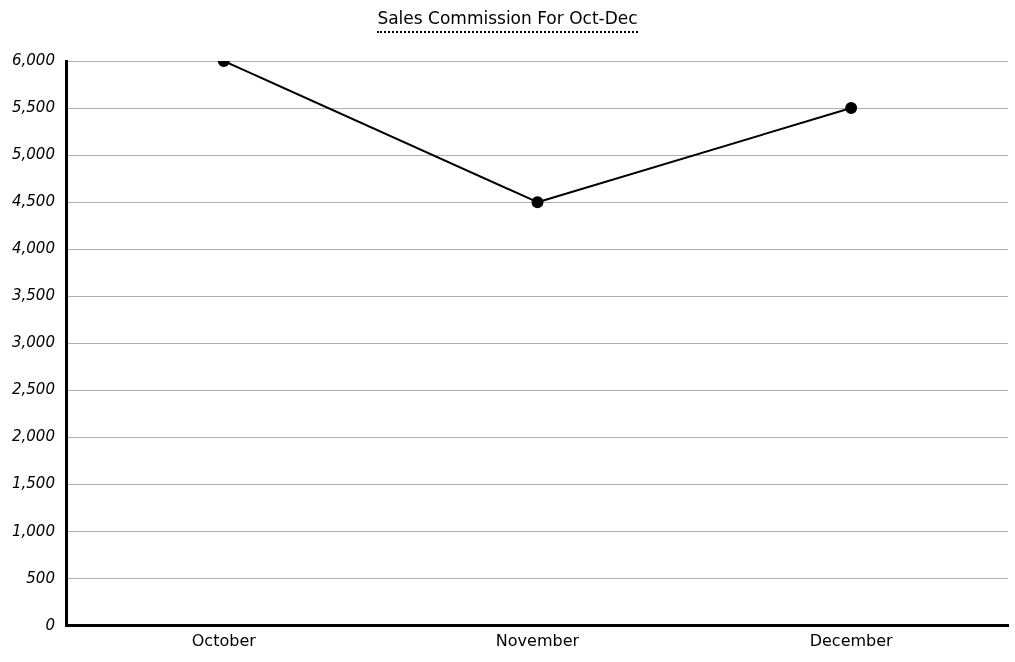 This screenshot has width=1015, height=662. I want to click on y-tick-label: 3,000, so click(33, 342).